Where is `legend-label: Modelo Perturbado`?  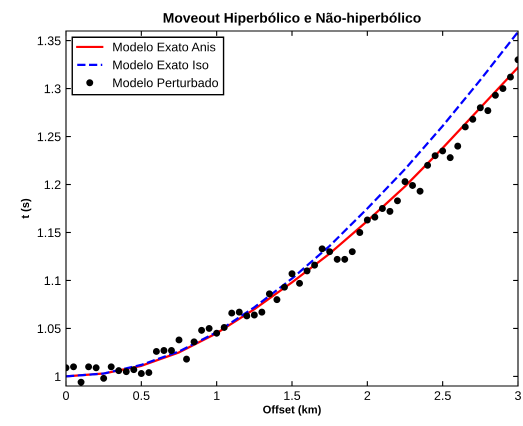 legend-label: Modelo Perturbado is located at coordinates (165, 83).